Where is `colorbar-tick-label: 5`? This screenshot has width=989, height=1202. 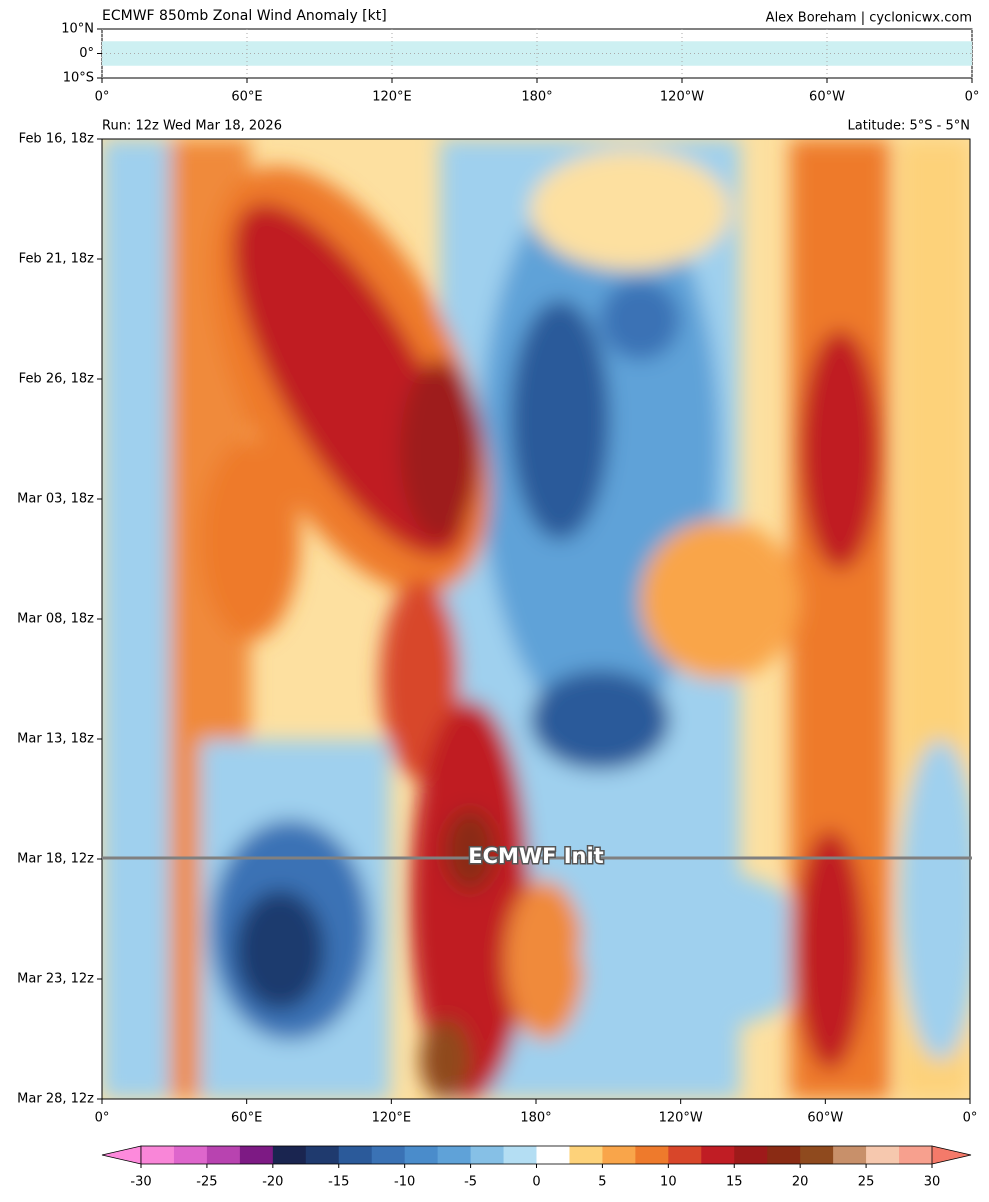
colorbar-tick-label: 5 is located at coordinates (602, 1182).